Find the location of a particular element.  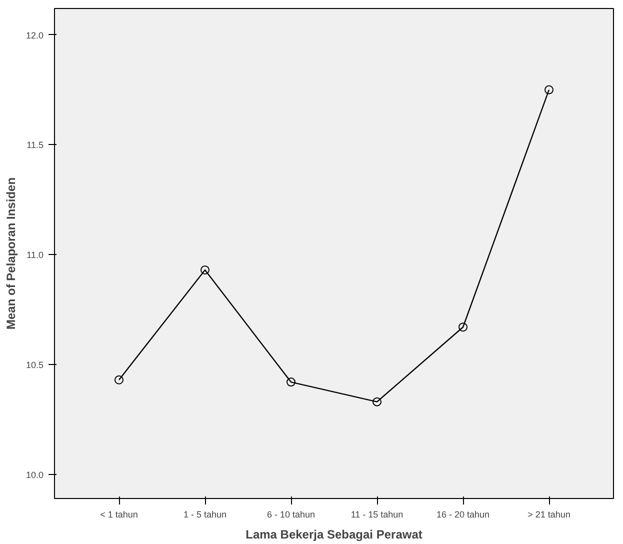

x-tick-label: 1 - 5 tahun is located at coordinates (205, 515).